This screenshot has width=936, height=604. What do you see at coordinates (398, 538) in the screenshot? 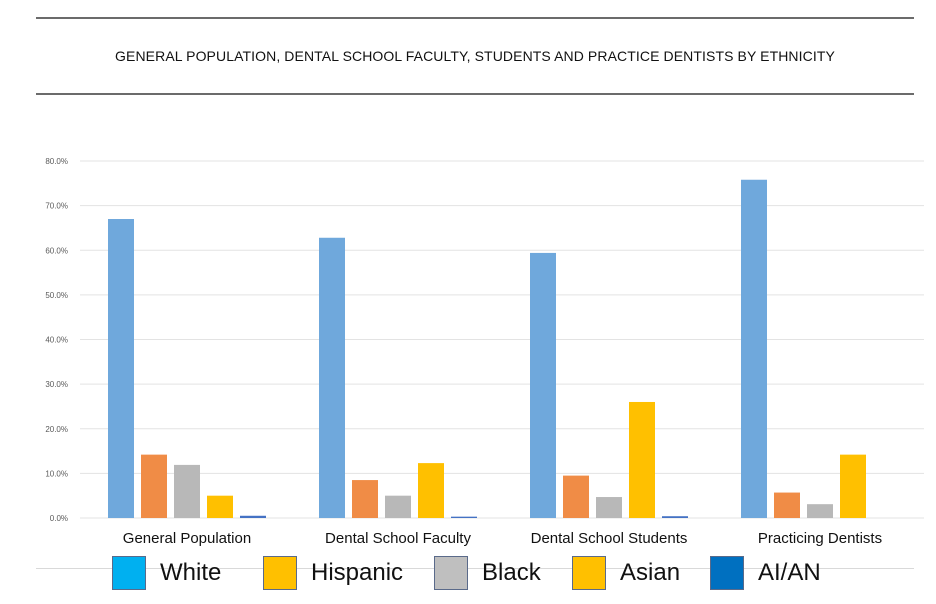
I see `x-tick-label: Dental School Faculty` at bounding box center [398, 538].